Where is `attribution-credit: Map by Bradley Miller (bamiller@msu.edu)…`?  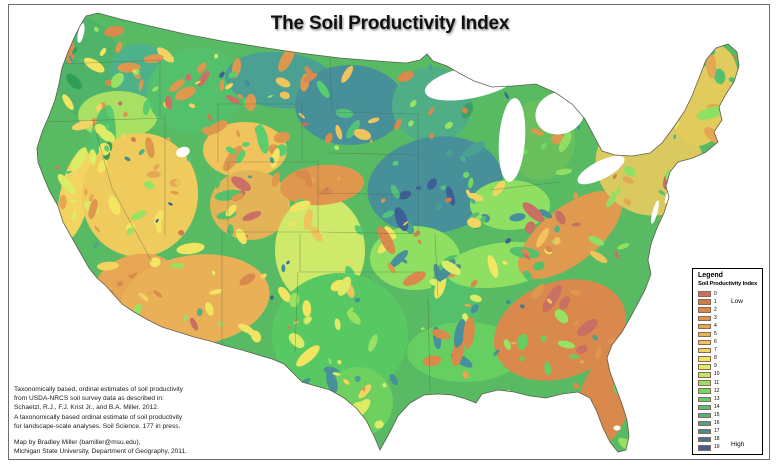
attribution-credit: Map by Bradley Miller (bamiller@msu.edu)… is located at coordinates (100, 447).